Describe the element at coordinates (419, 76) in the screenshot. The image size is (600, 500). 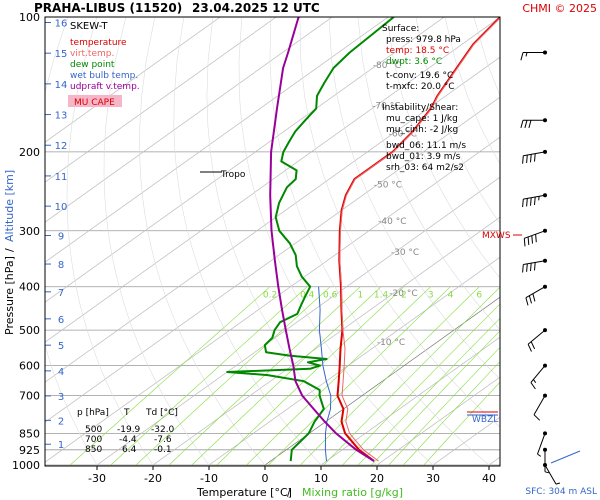
I see `tconv-value: t-conv: 19.6 °C` at that location.